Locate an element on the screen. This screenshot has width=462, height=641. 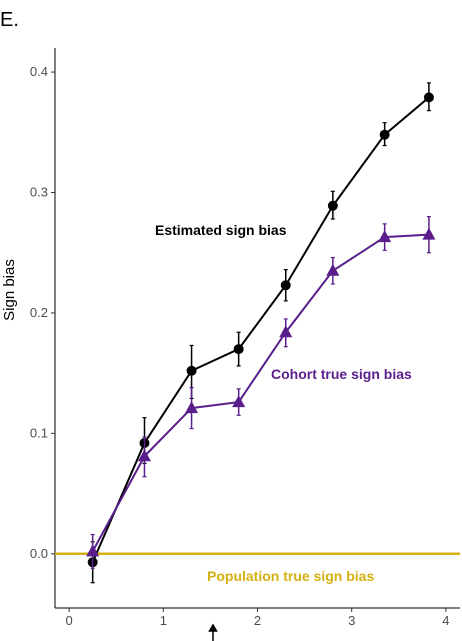
reference-line-label: Population true sign bias is located at coordinates (290, 576).